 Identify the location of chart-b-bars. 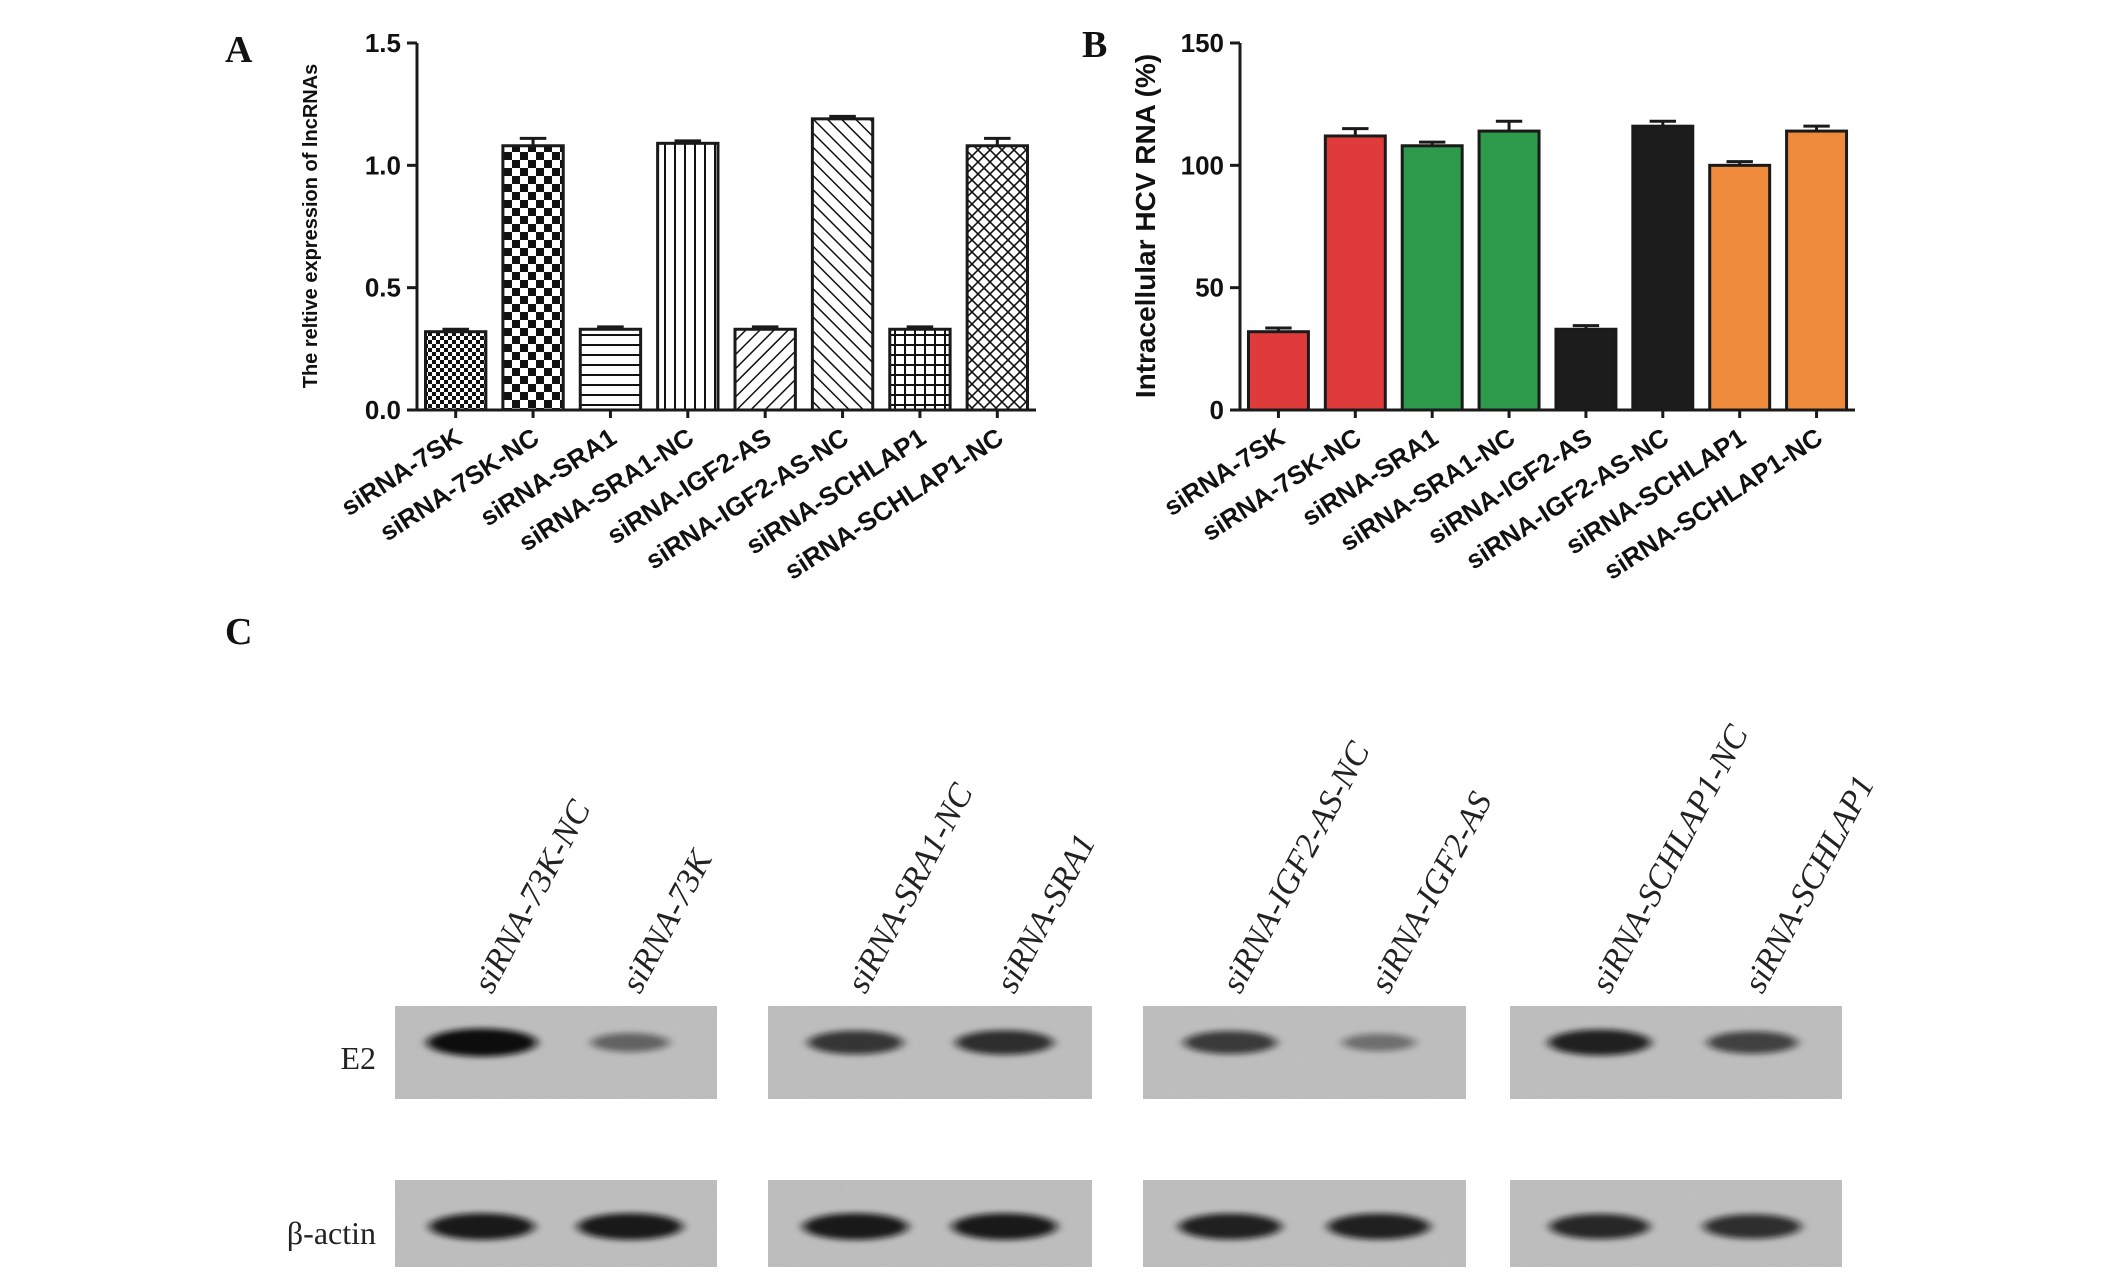
(1547, 265).